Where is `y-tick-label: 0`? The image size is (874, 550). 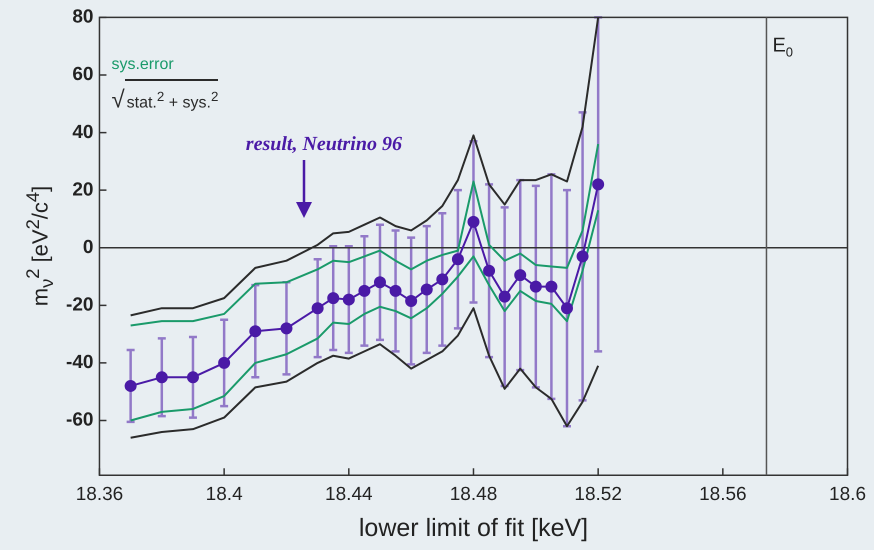
y-tick-label: 0 is located at coordinates (88, 247).